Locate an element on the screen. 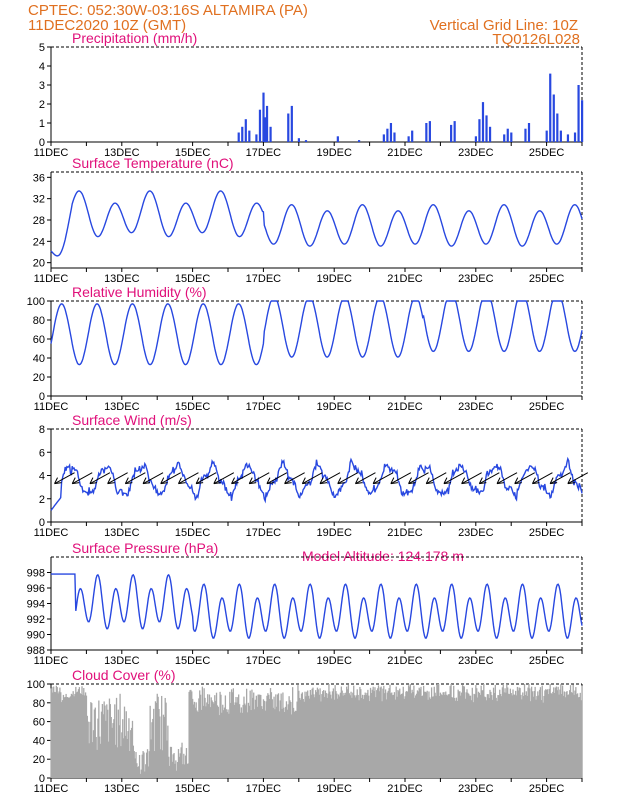  y-tick-label: 3 is located at coordinates (42, 86).